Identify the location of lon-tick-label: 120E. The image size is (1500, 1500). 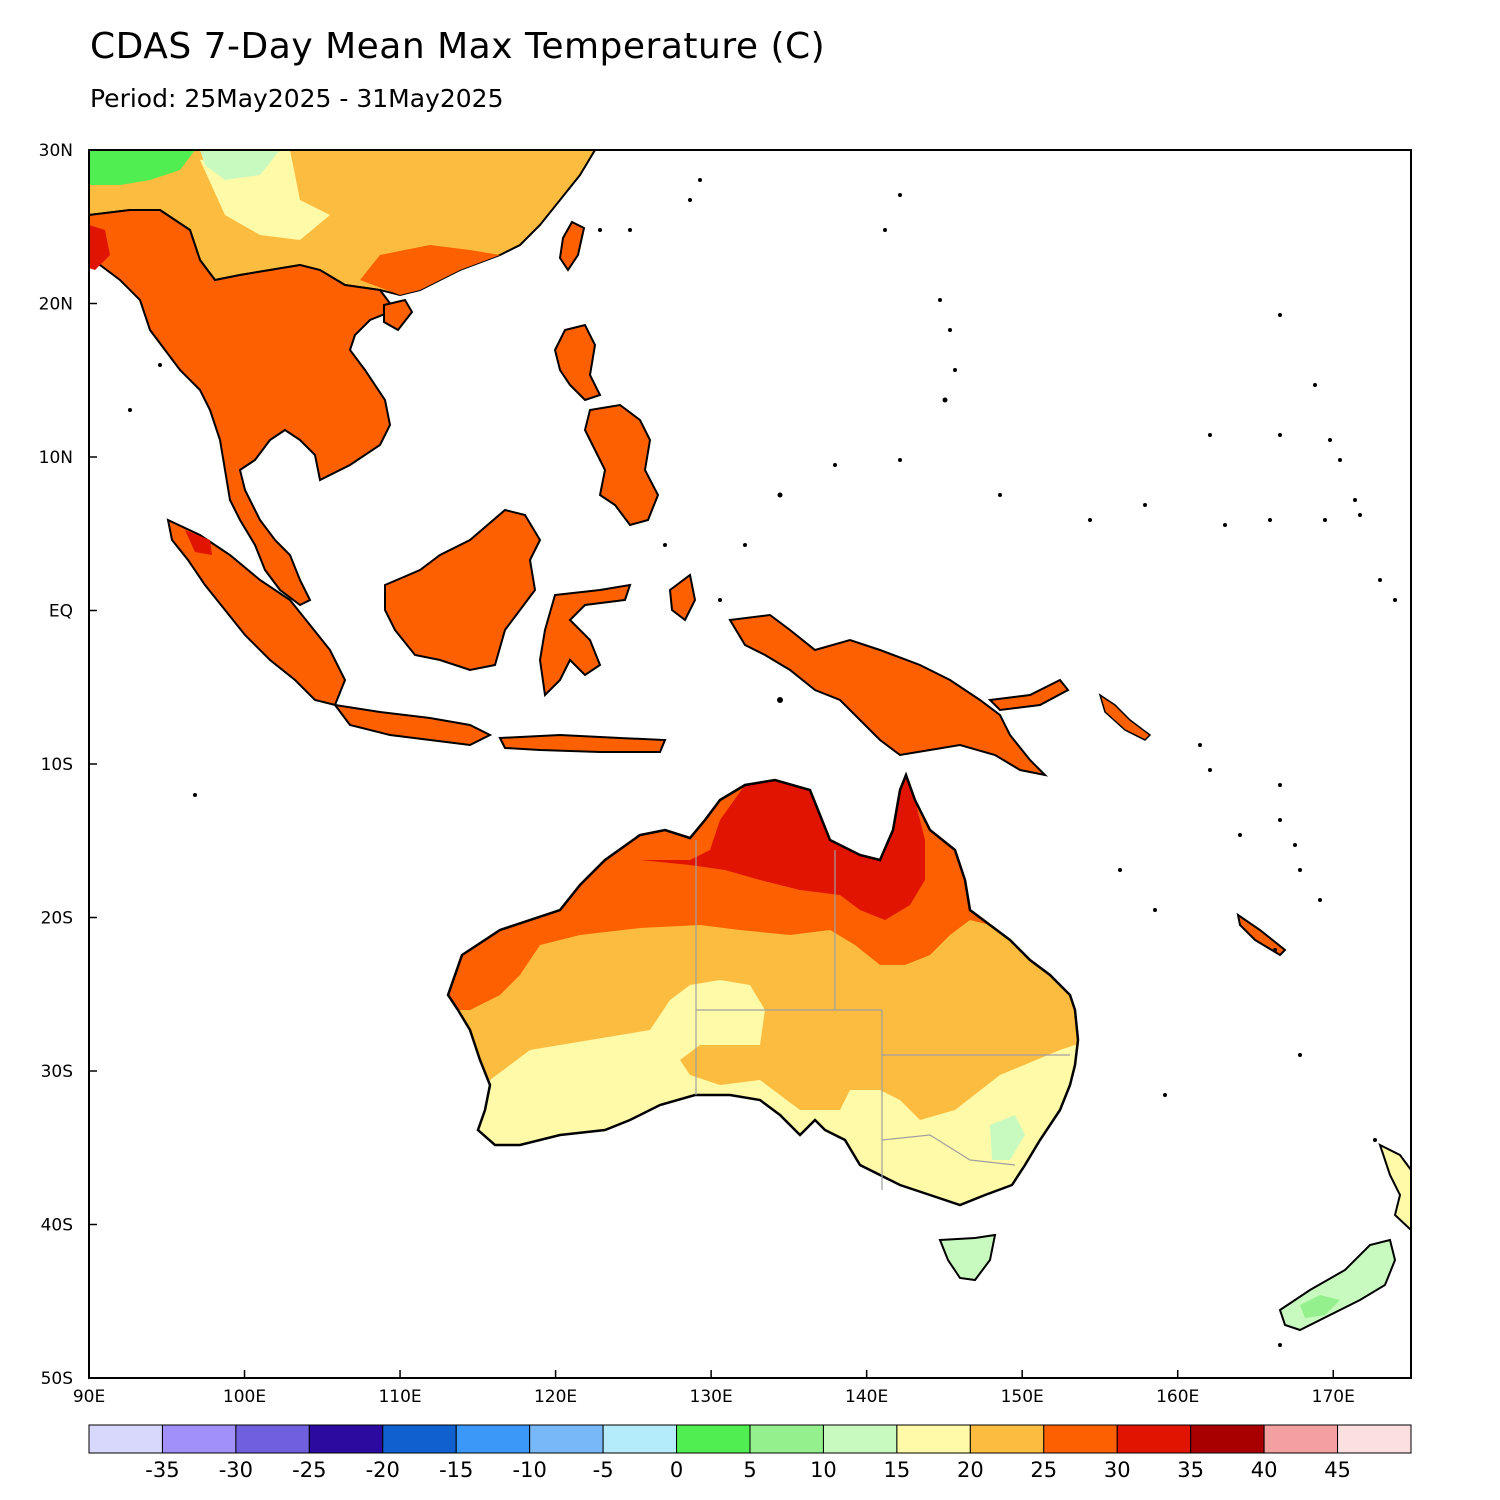
(555, 1397).